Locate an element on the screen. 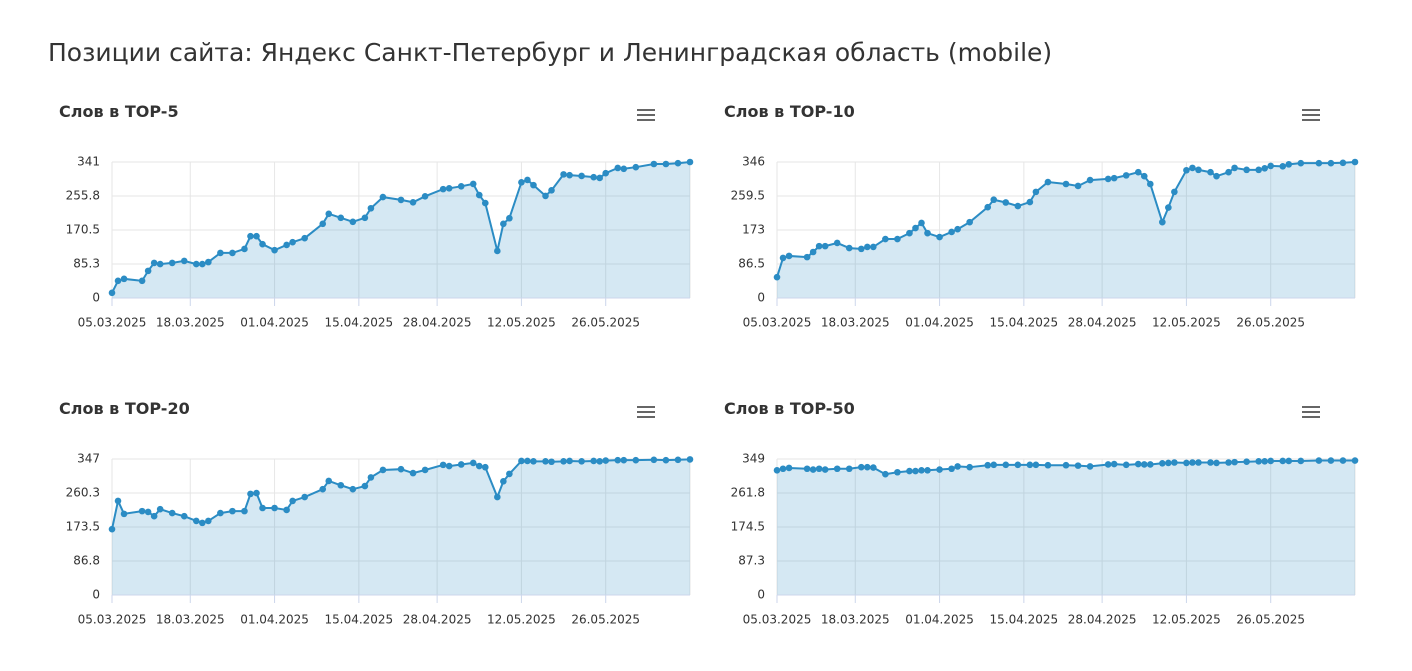  y-tick-label: 255.8 is located at coordinates (83, 195).